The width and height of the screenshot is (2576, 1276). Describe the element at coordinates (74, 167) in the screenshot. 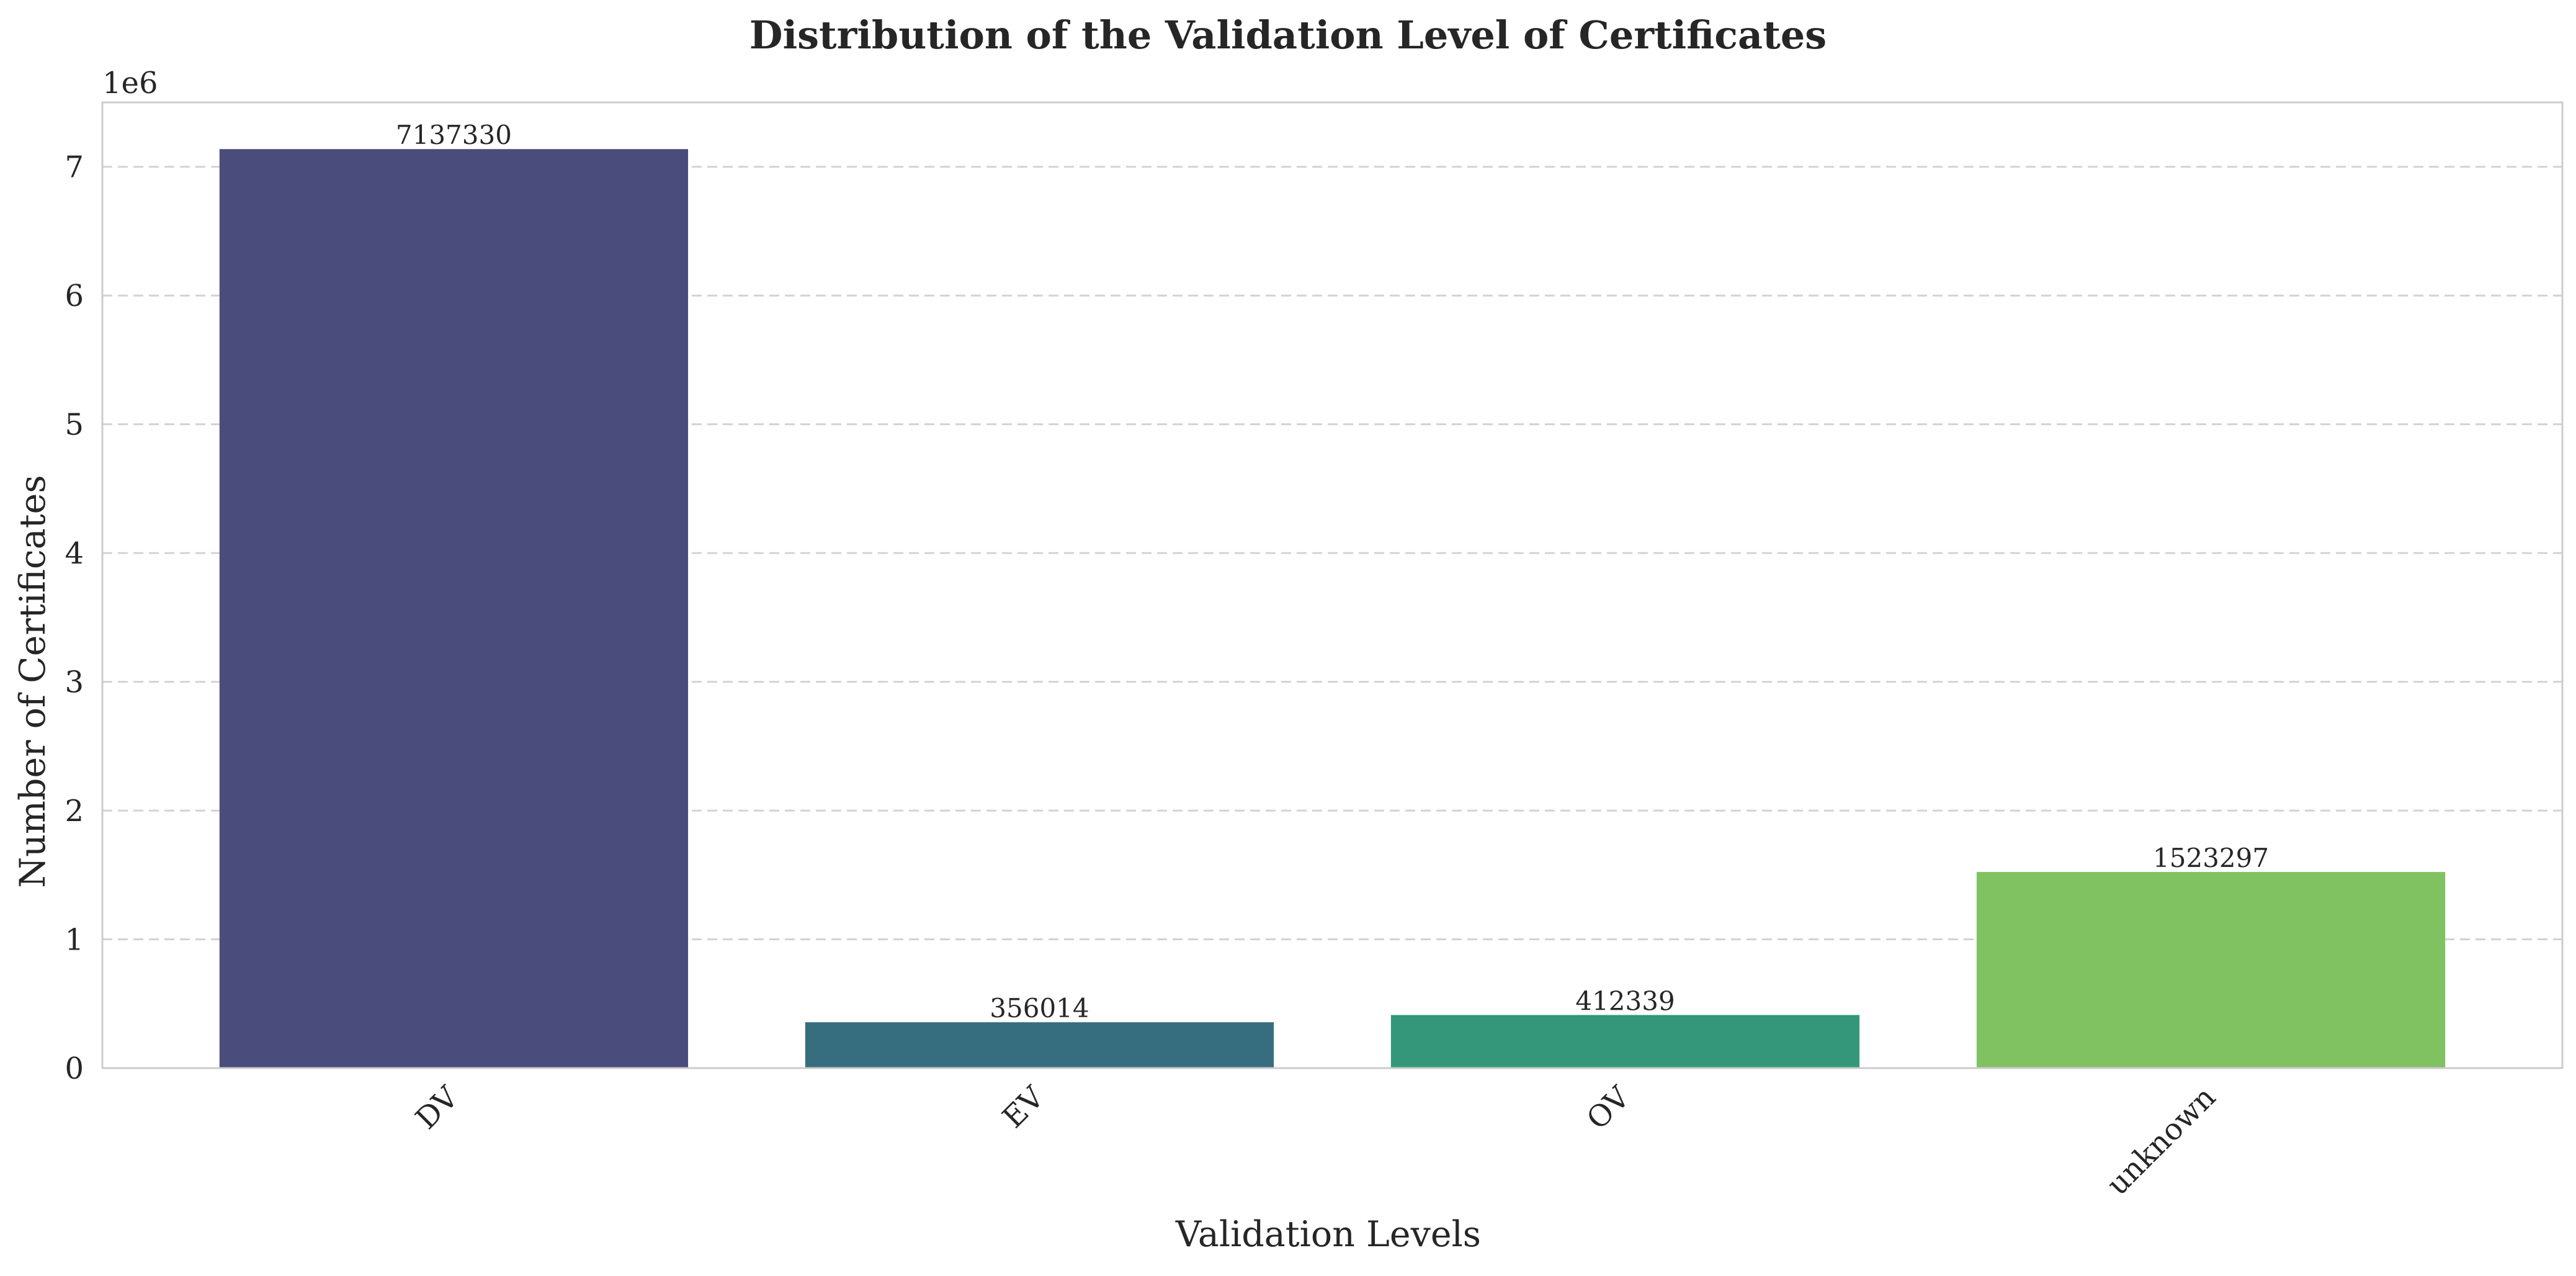

I see `y-tick-label: 7` at that location.